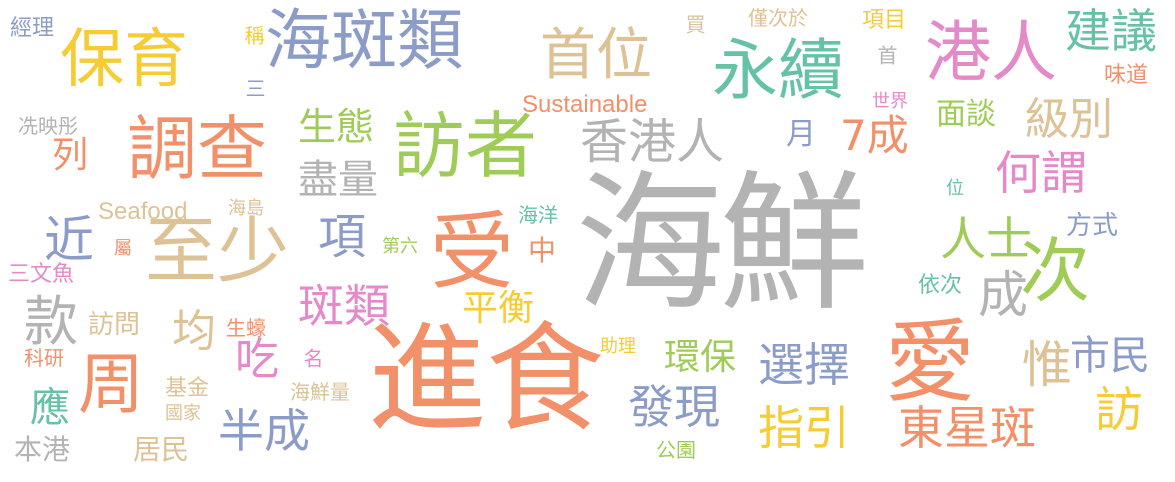  I want to click on word-xuanze: 選擇, so click(804, 365).